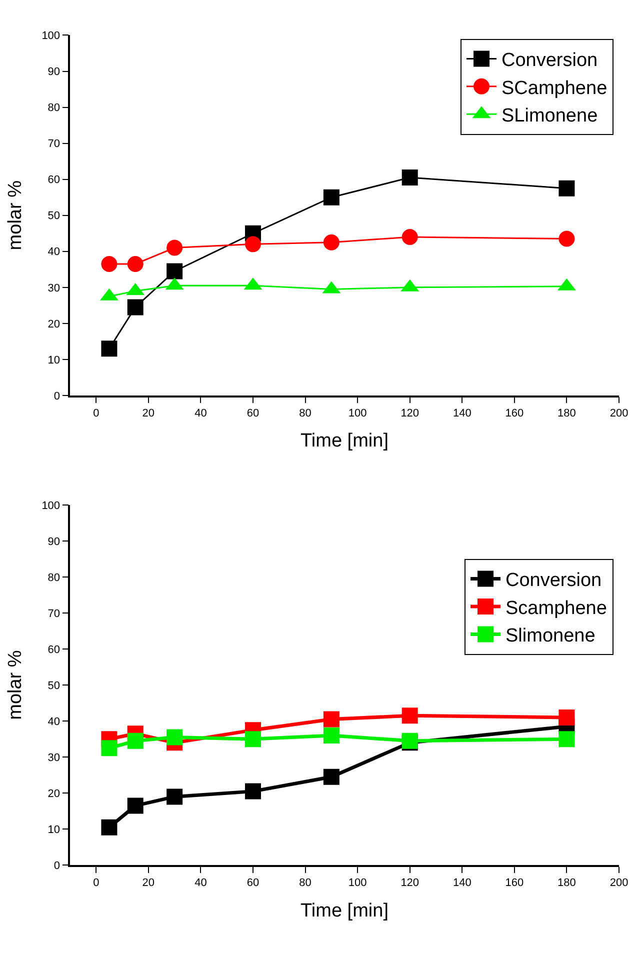  Describe the element at coordinates (551, 636) in the screenshot. I see `legend-label: Slimonene` at that location.